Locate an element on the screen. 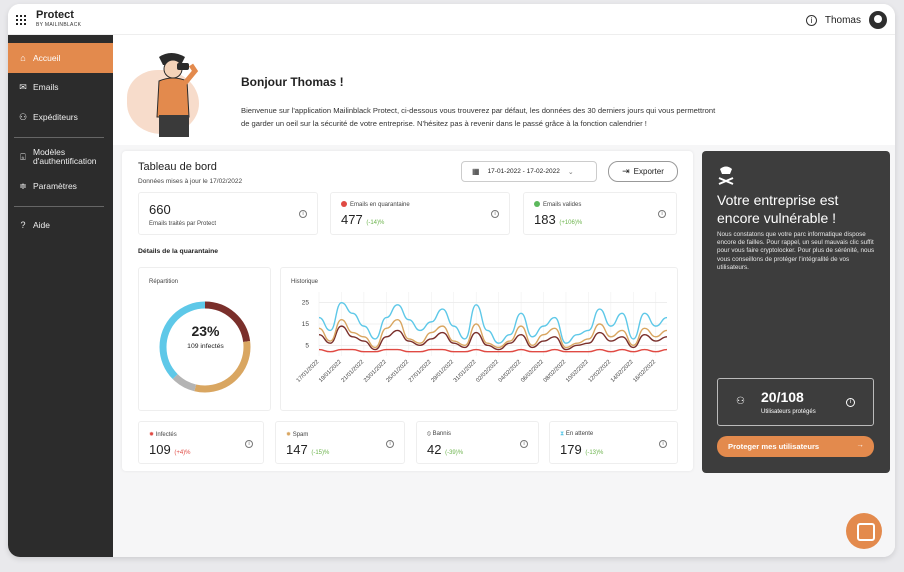 The width and height of the screenshot is (904, 572). x-tick-label: 16/02/2022 is located at coordinates (644, 371).